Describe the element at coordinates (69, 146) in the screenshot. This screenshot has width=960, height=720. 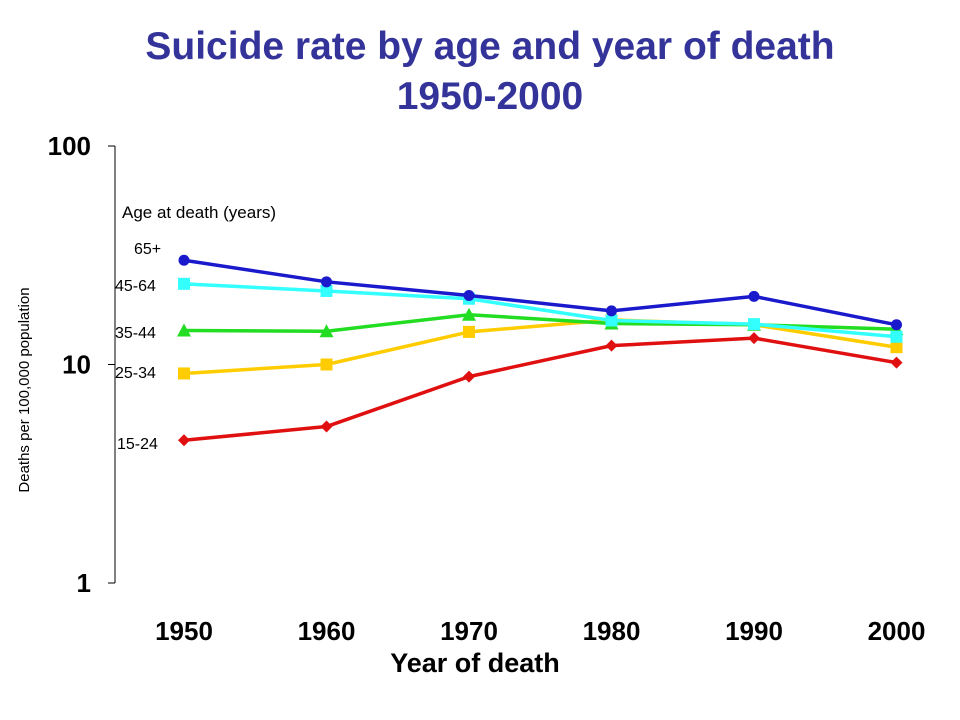
I see `y-tick-label: 100` at that location.